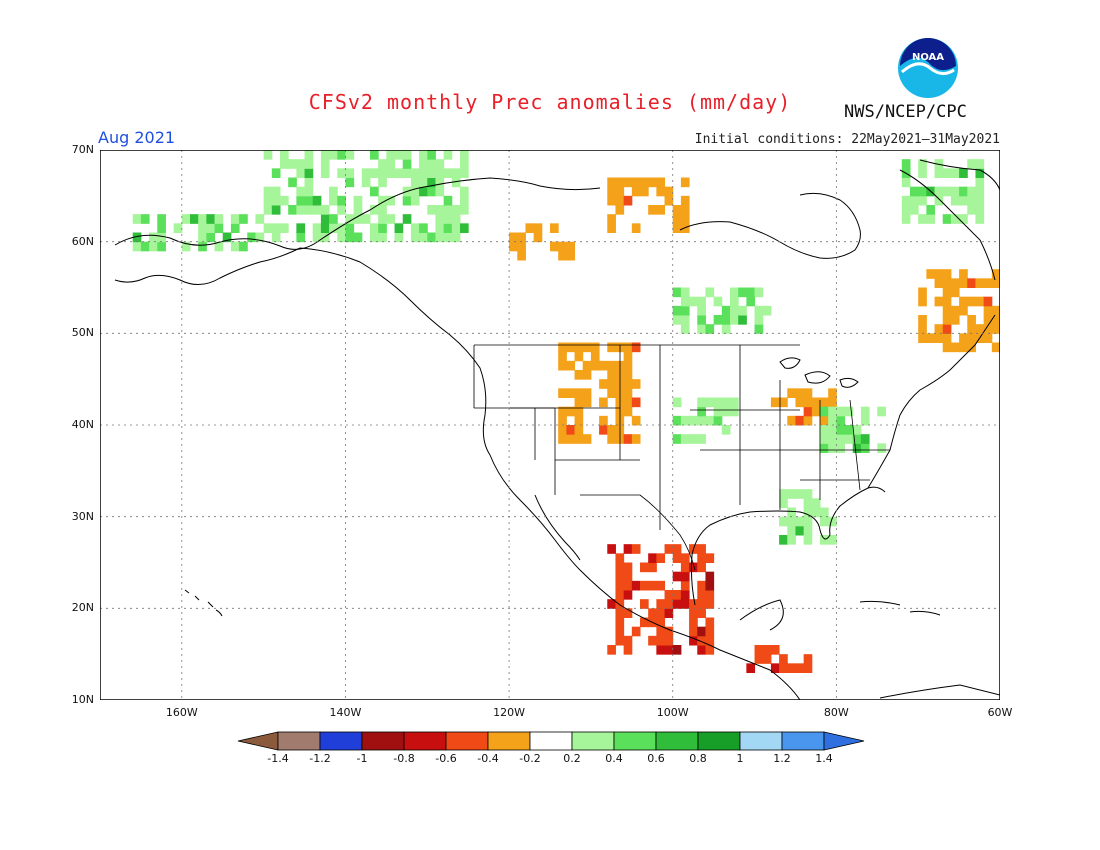 The width and height of the screenshot is (1100, 850). I want to click on lat-label: 60N, so click(82, 241).